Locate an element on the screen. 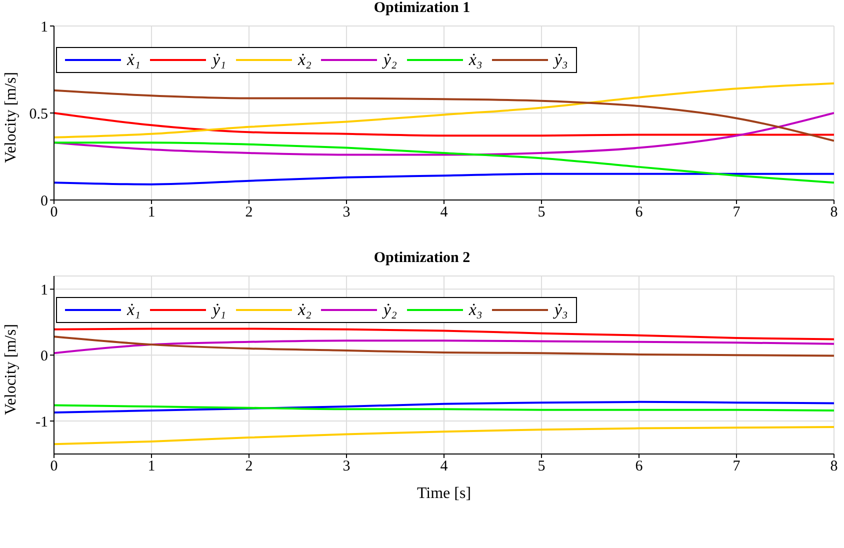 The width and height of the screenshot is (844, 548). y-tick-label: -1 is located at coordinates (42, 422).